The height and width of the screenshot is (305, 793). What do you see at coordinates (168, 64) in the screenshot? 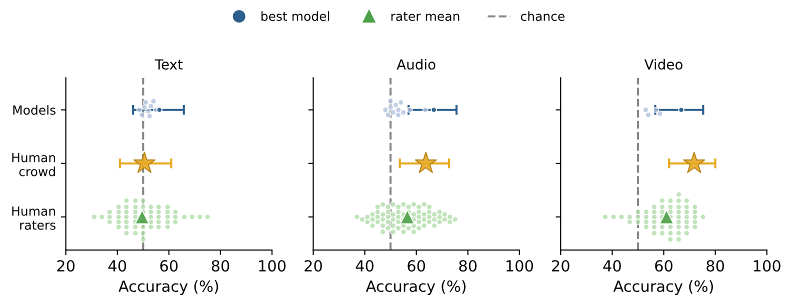
I see `chart-title: Text` at bounding box center [168, 64].